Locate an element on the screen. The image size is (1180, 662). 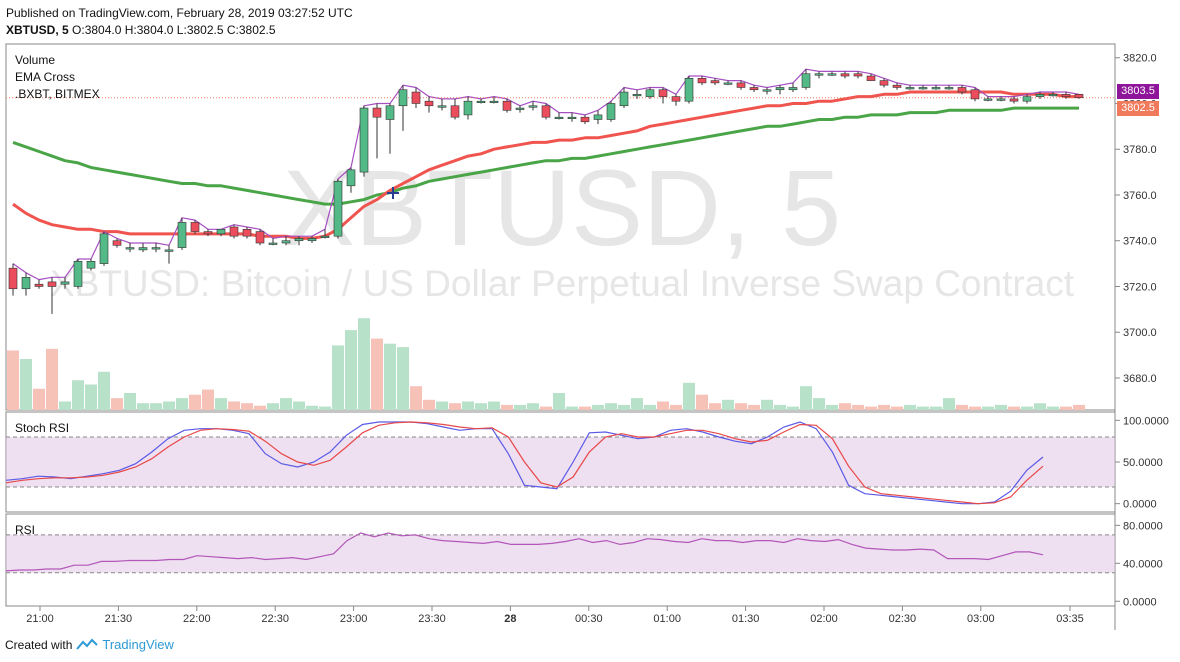
time-tick-label: 02:00 is located at coordinates (824, 619).